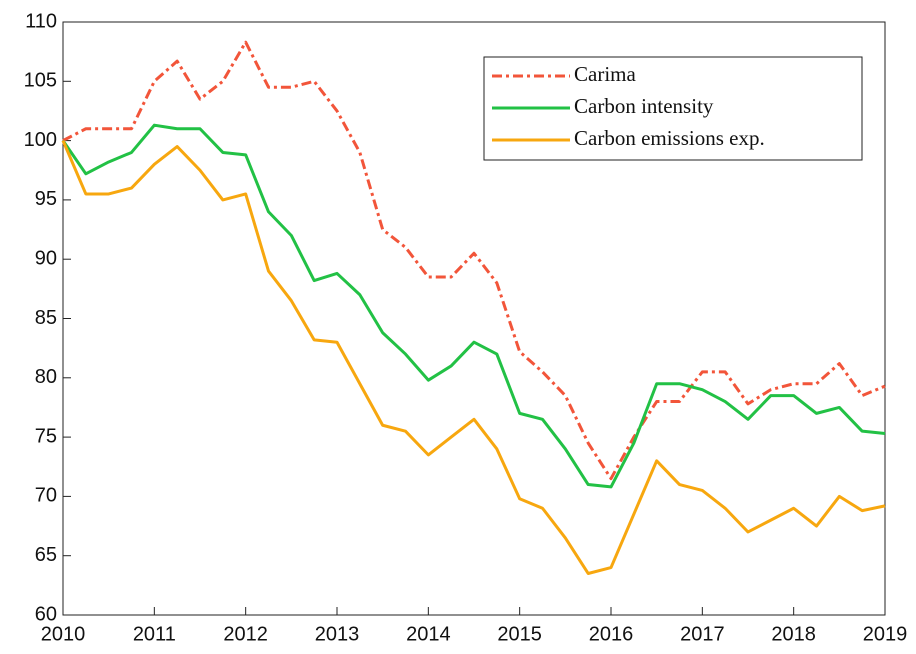 This screenshot has height=654, width=916. I want to click on y-tick-label: 95, so click(46, 199).